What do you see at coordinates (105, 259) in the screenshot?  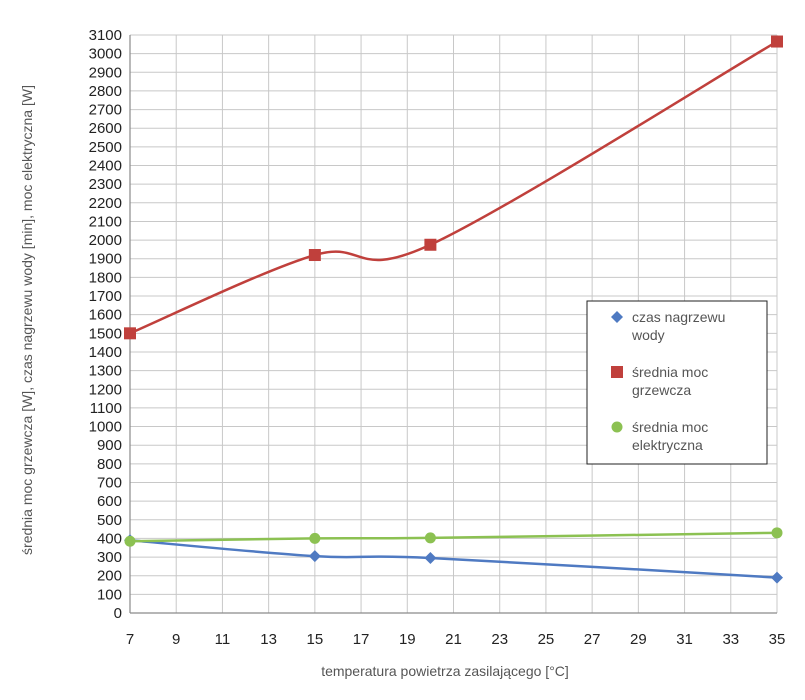 I see `y-tick-label: 1900` at bounding box center [105, 259].